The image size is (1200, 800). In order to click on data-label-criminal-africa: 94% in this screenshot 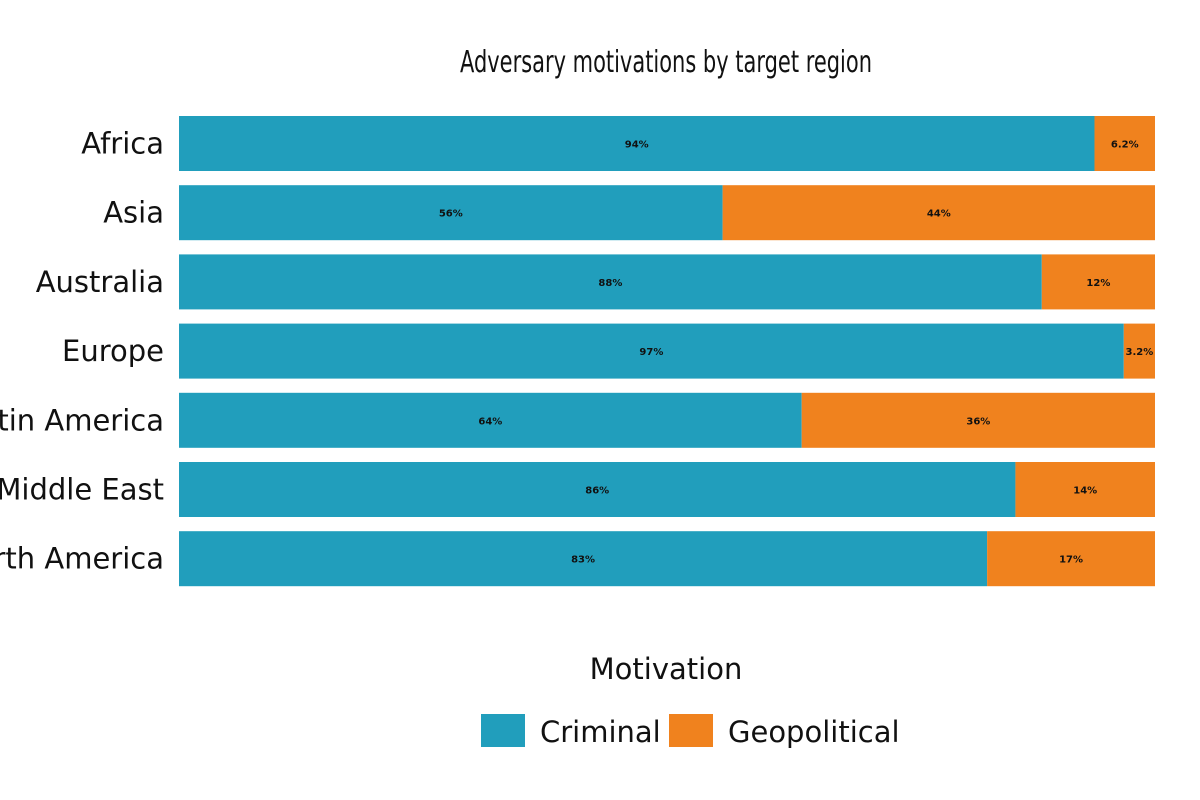, I will do `click(637, 145)`.